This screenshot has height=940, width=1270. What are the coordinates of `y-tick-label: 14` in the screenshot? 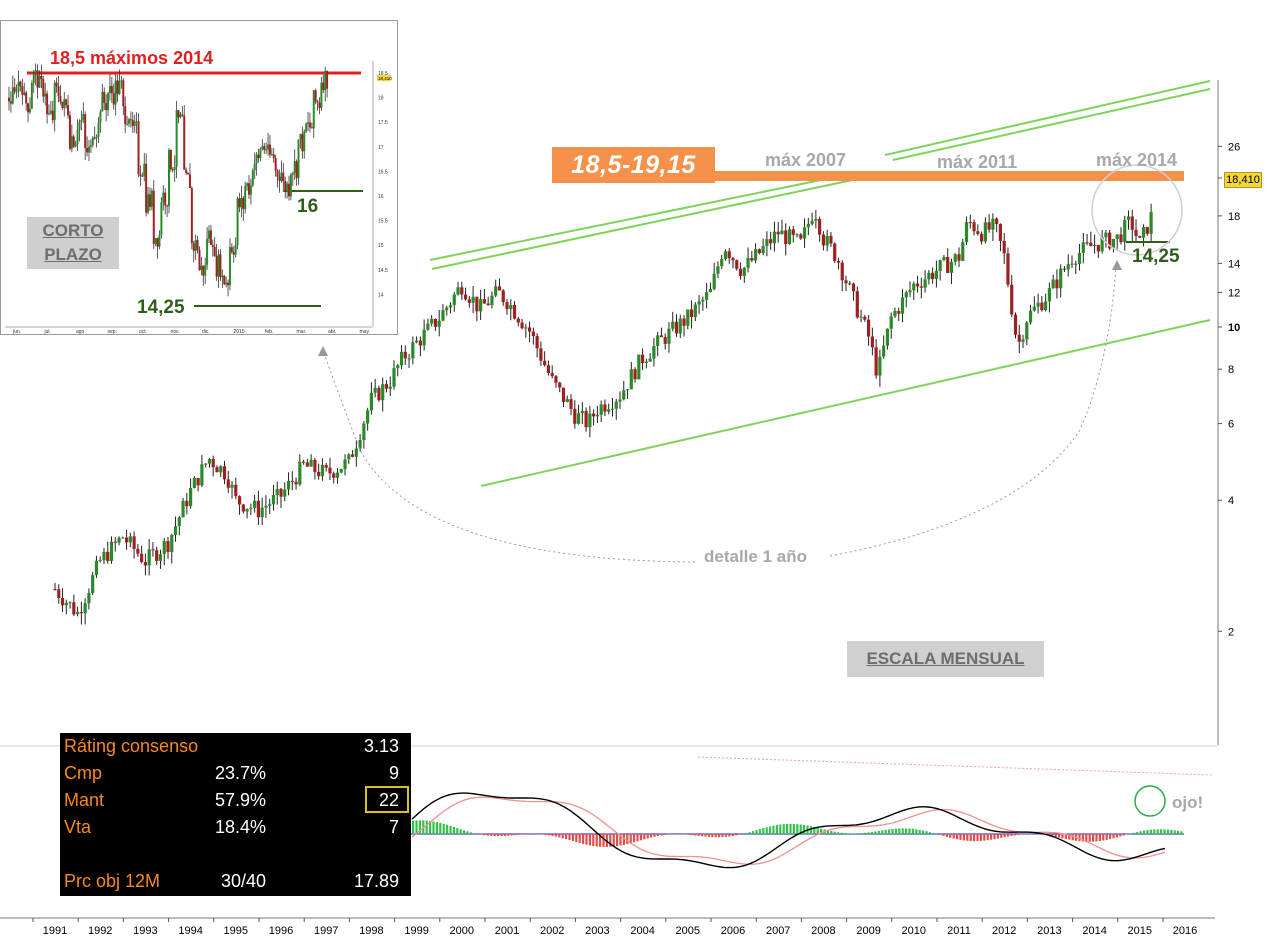 It's located at (1234, 264).